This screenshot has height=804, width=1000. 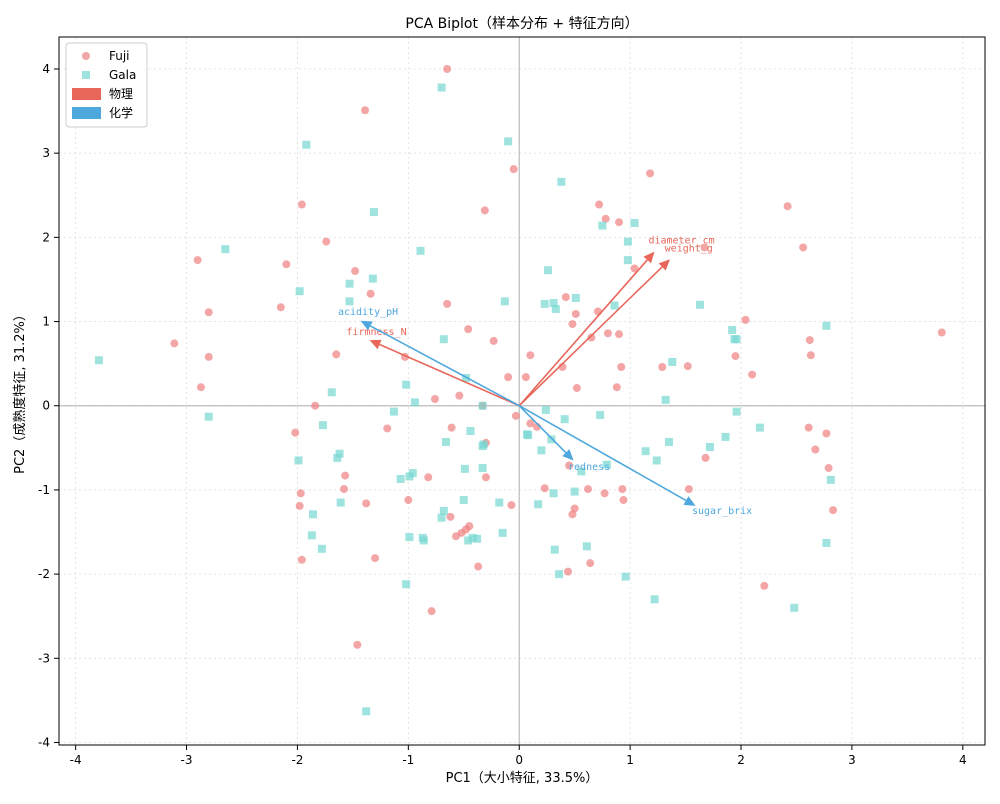 What do you see at coordinates (521, 24) in the screenshot?
I see `chart-title: PCA Biplot（样本分布 + 特征方向）` at bounding box center [521, 24].